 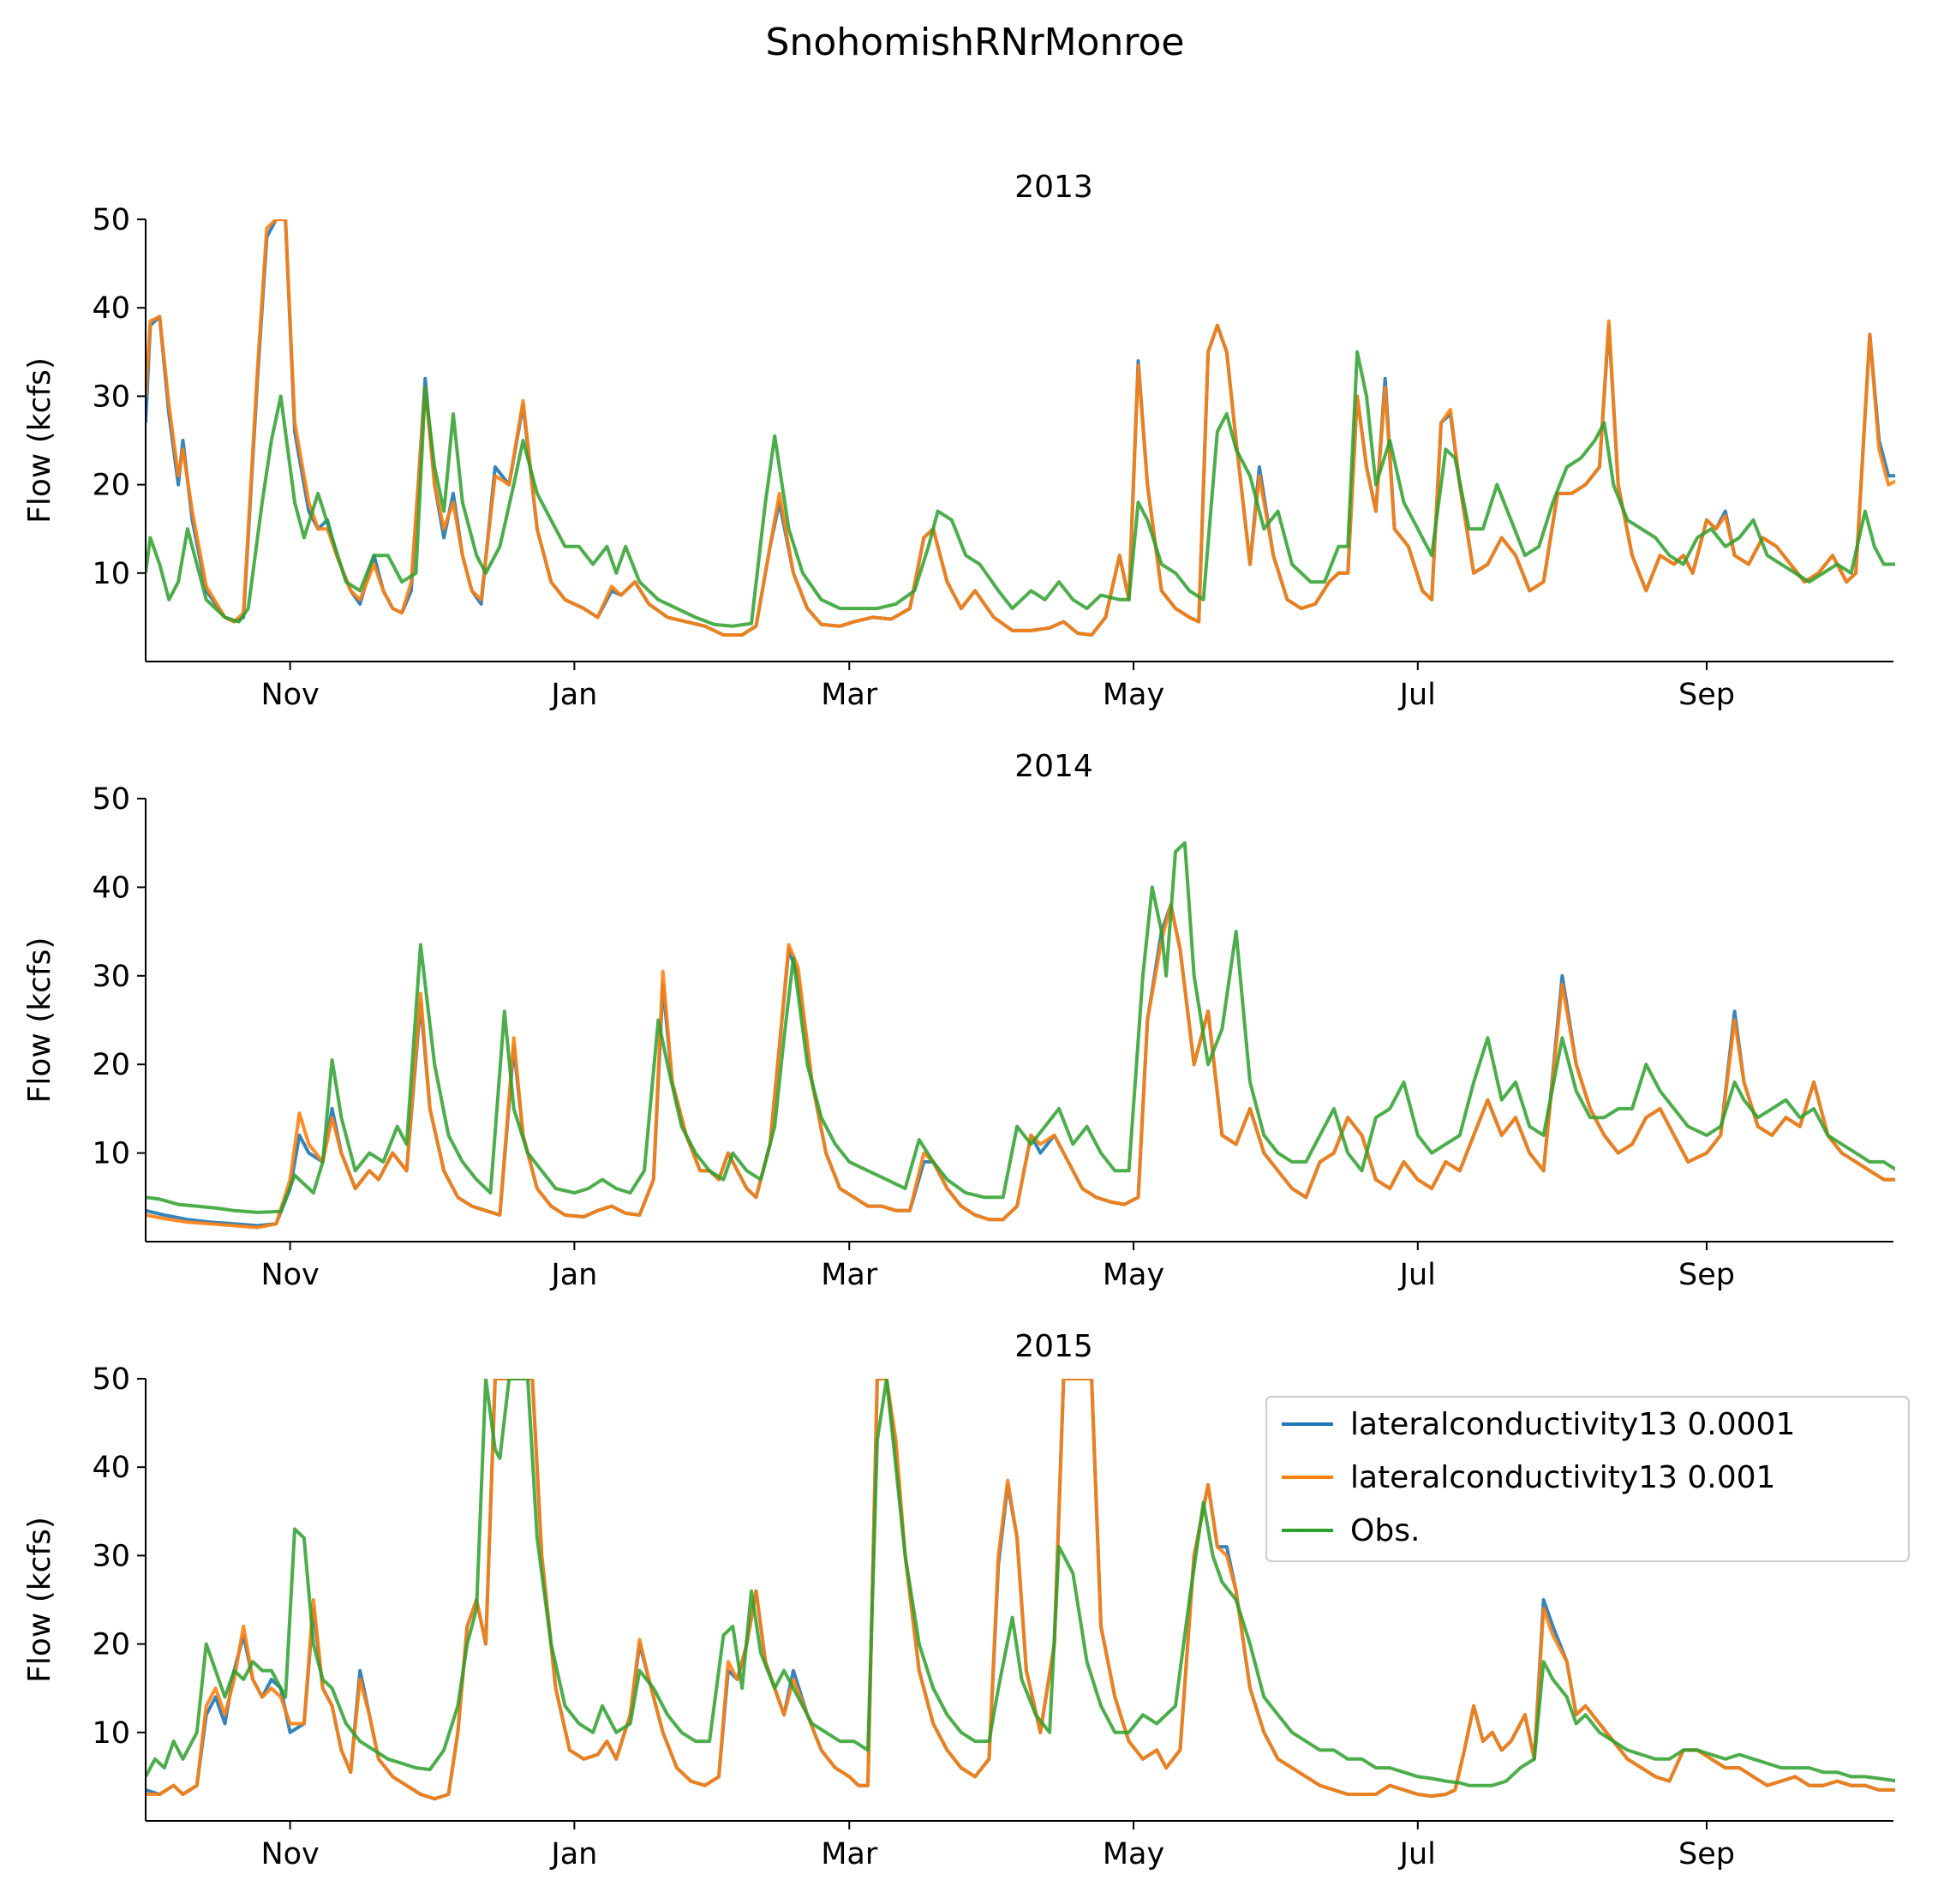 I want to click on figure-suptitle: SnohomishRNrMonroe, so click(x=975, y=43).